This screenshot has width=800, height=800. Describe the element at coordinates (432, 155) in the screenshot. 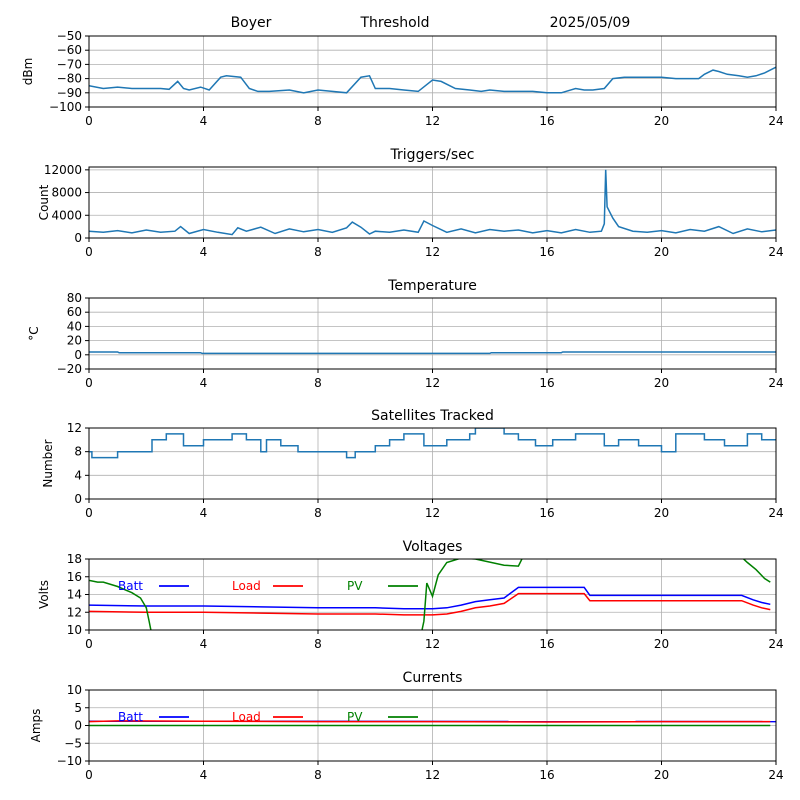

I see `chart-title: Triggers/sec` at that location.